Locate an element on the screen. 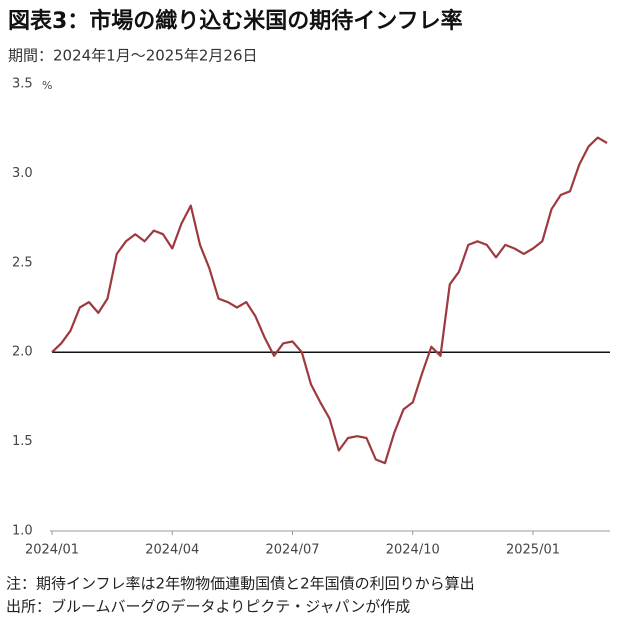 This screenshot has height=622, width=628. y-tick-label: 2.5 is located at coordinates (22, 262).